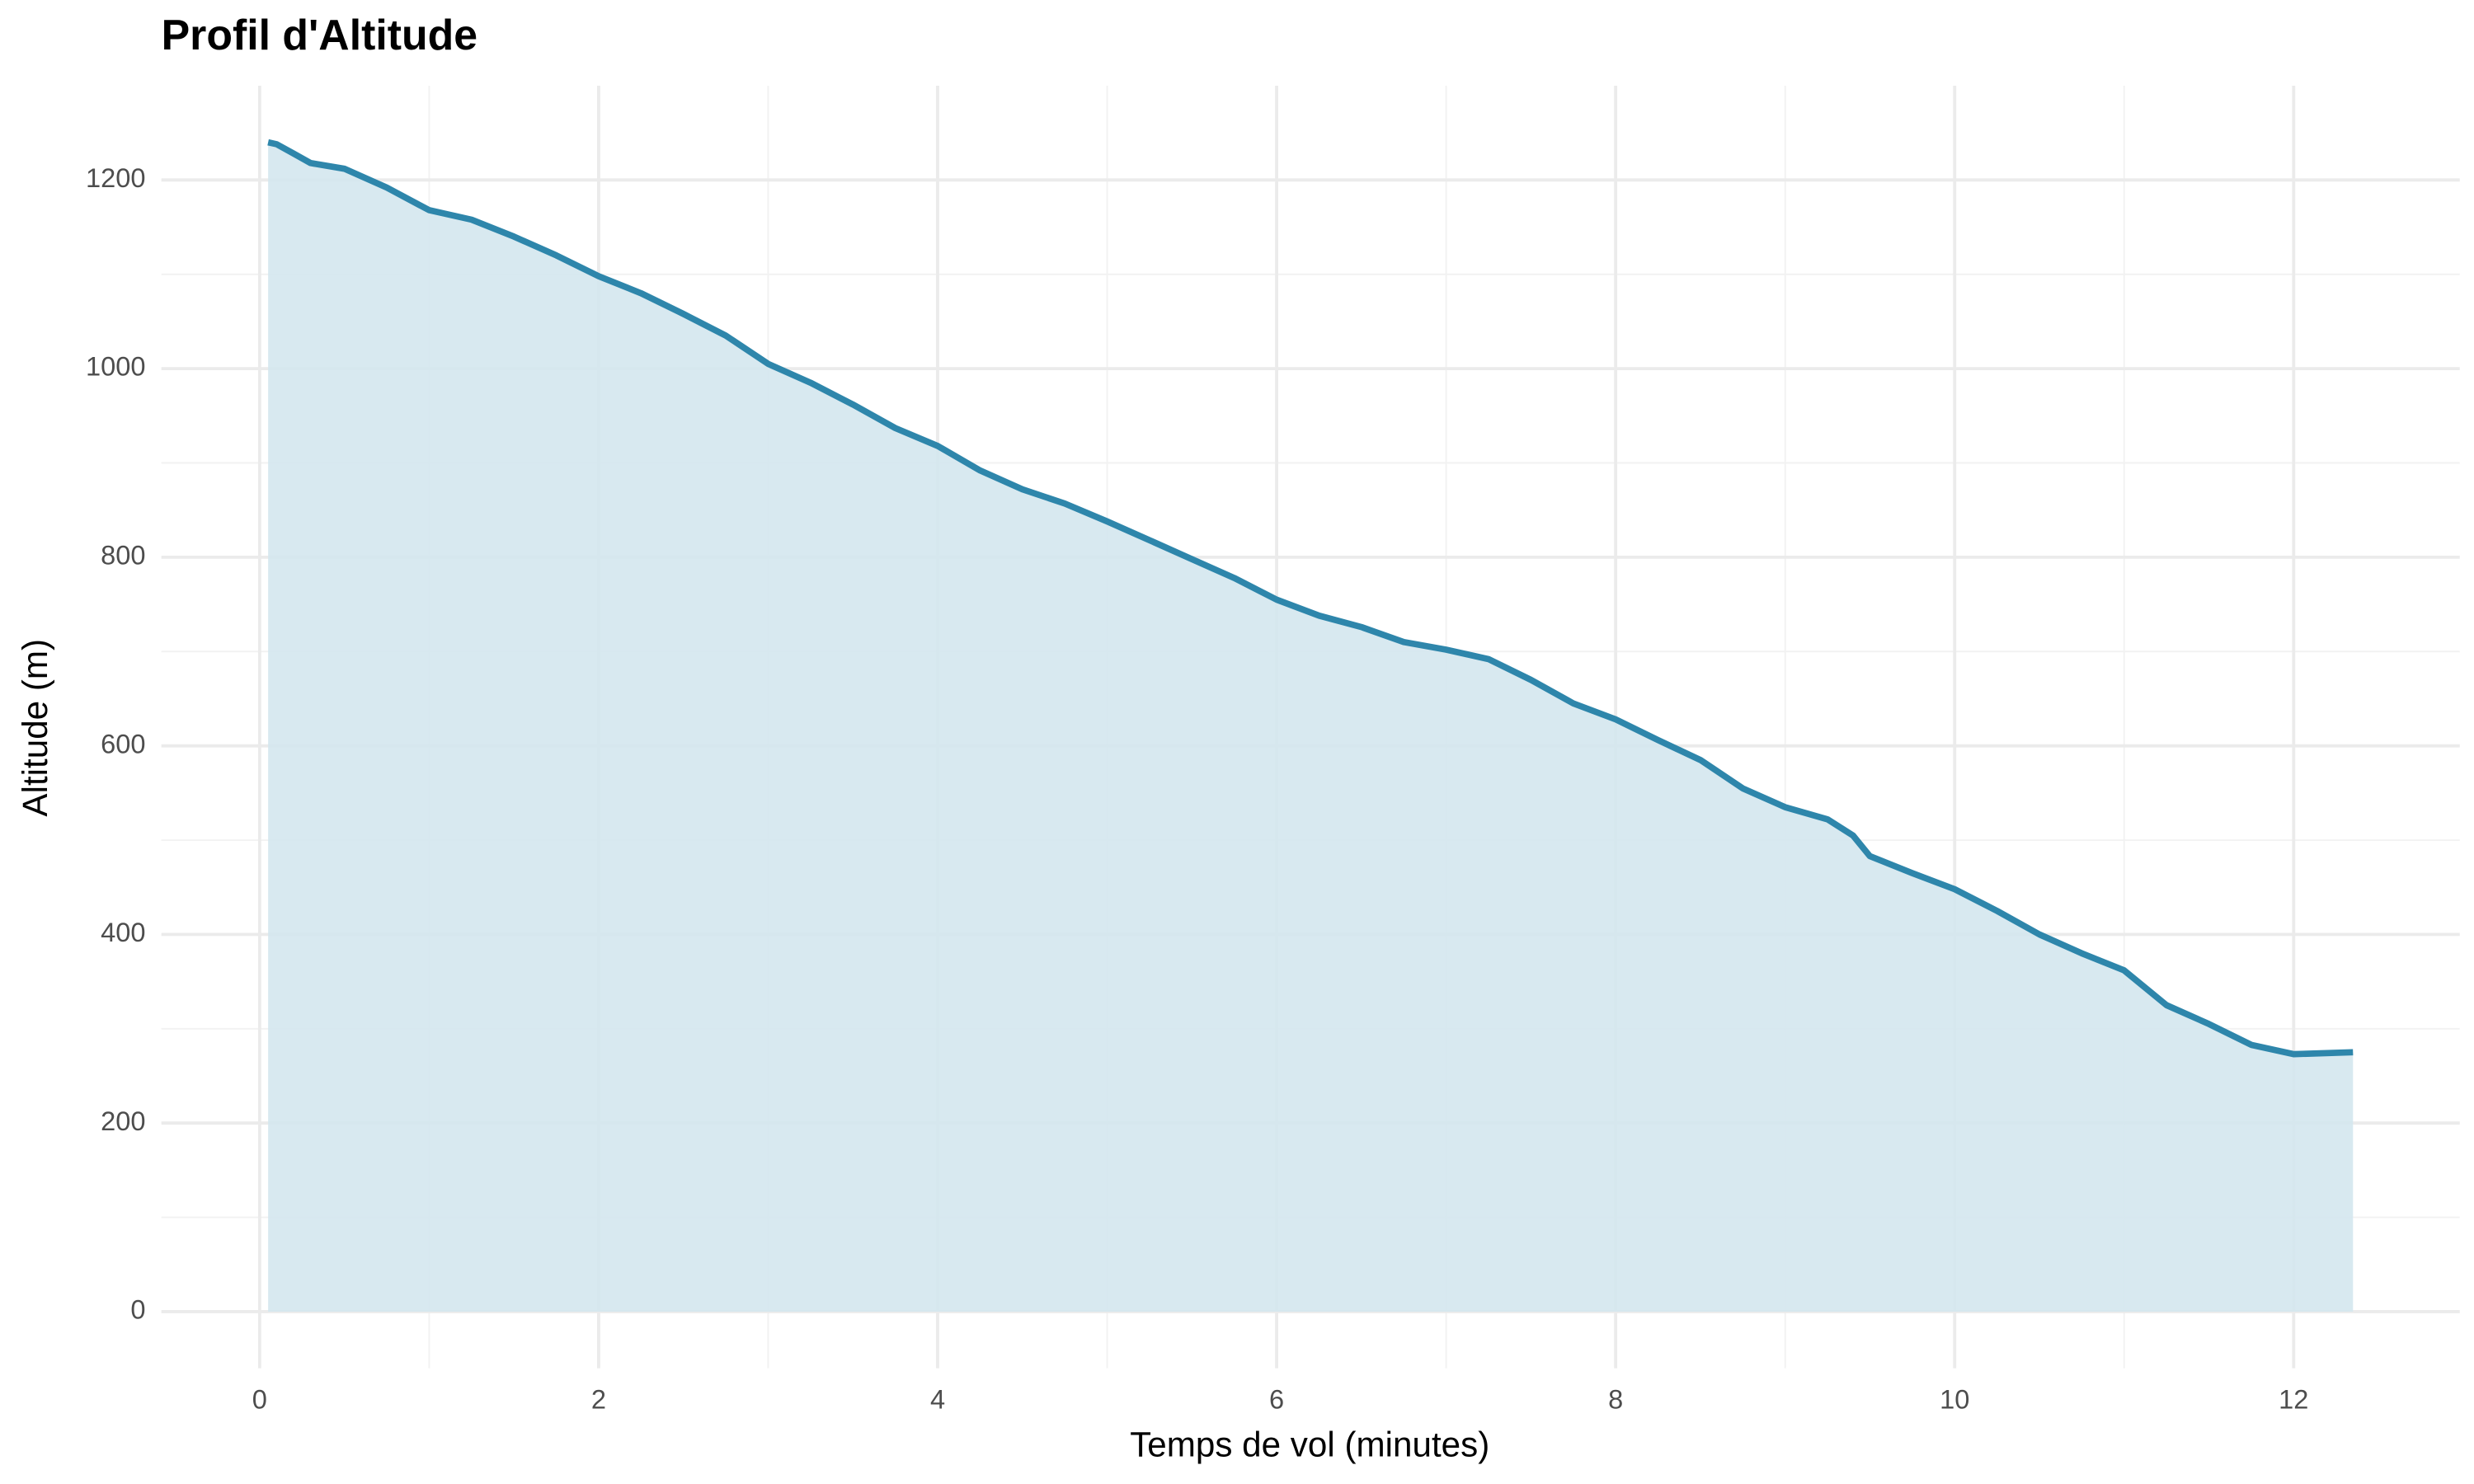 The image size is (2474, 1484). I want to click on y-tick-label: 1200, so click(116, 177).